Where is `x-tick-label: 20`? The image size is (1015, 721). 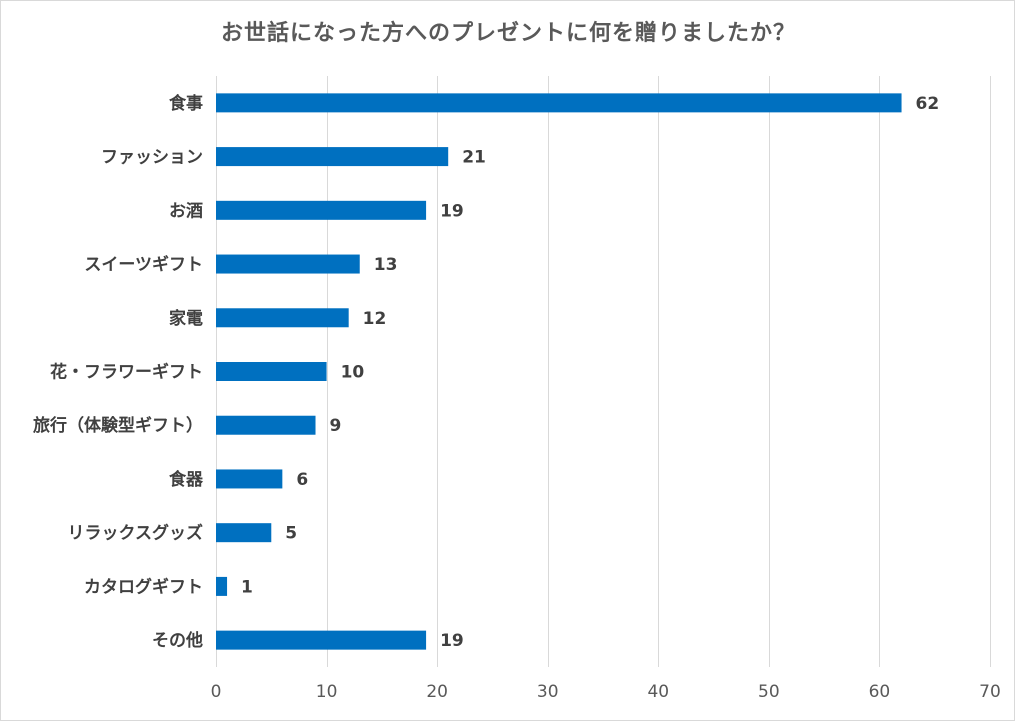
x-tick-label: 20 is located at coordinates (437, 692).